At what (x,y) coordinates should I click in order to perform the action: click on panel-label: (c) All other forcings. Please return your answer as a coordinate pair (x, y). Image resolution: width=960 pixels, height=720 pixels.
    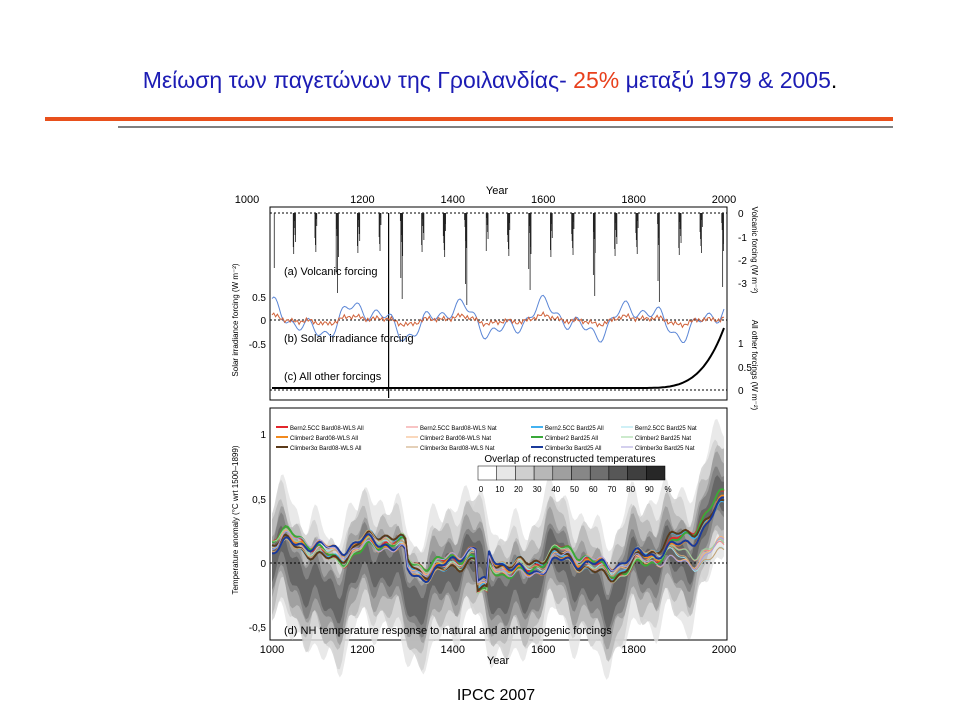
    Looking at the image, I should click on (333, 377).